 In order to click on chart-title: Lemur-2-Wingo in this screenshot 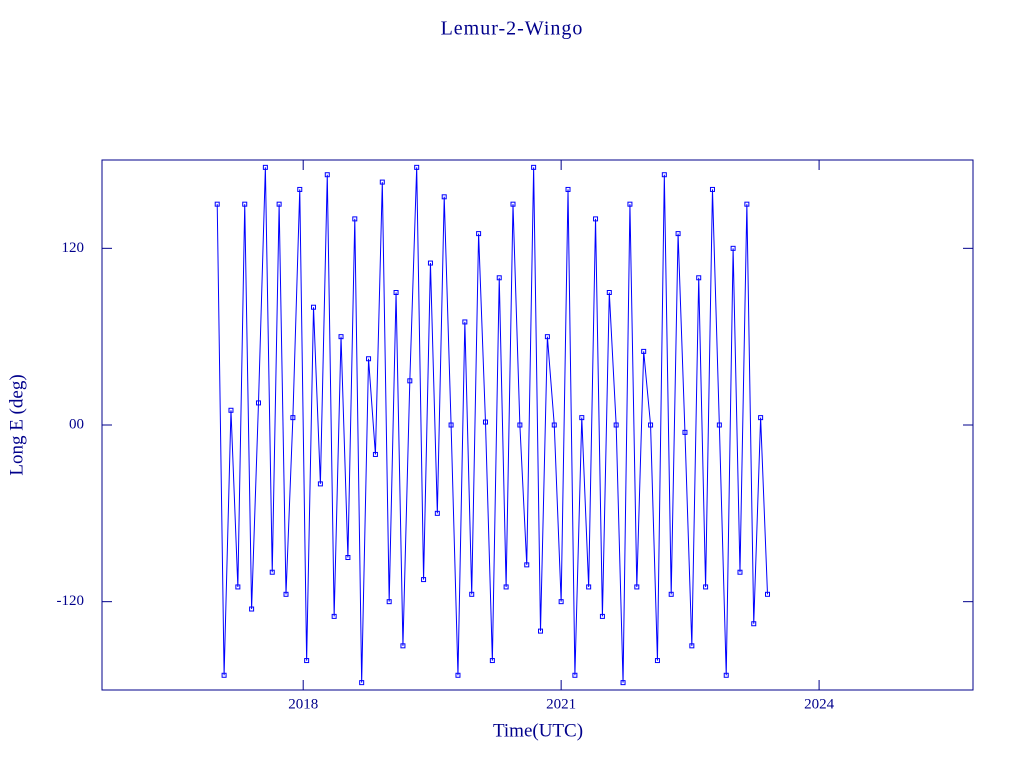, I will do `click(512, 29)`.